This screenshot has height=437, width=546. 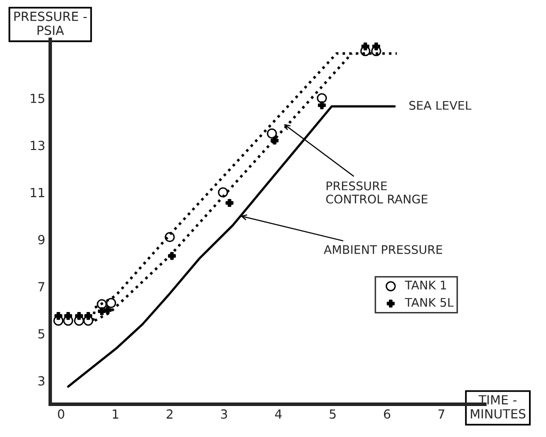 I want to click on y-axis-title: PRESSURE - PSIA, so click(x=50, y=24).